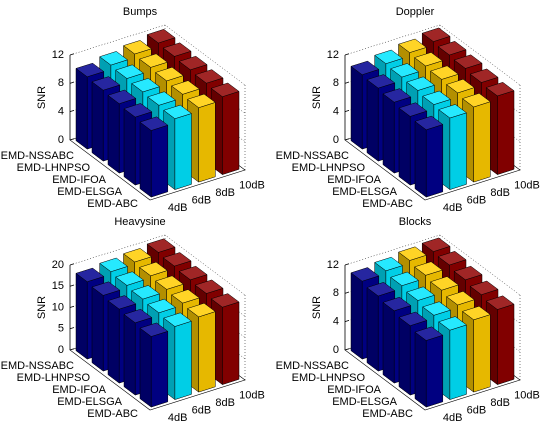 The image size is (550, 433). Describe the element at coordinates (140, 12) in the screenshot. I see `subplot-title: Bumps` at that location.